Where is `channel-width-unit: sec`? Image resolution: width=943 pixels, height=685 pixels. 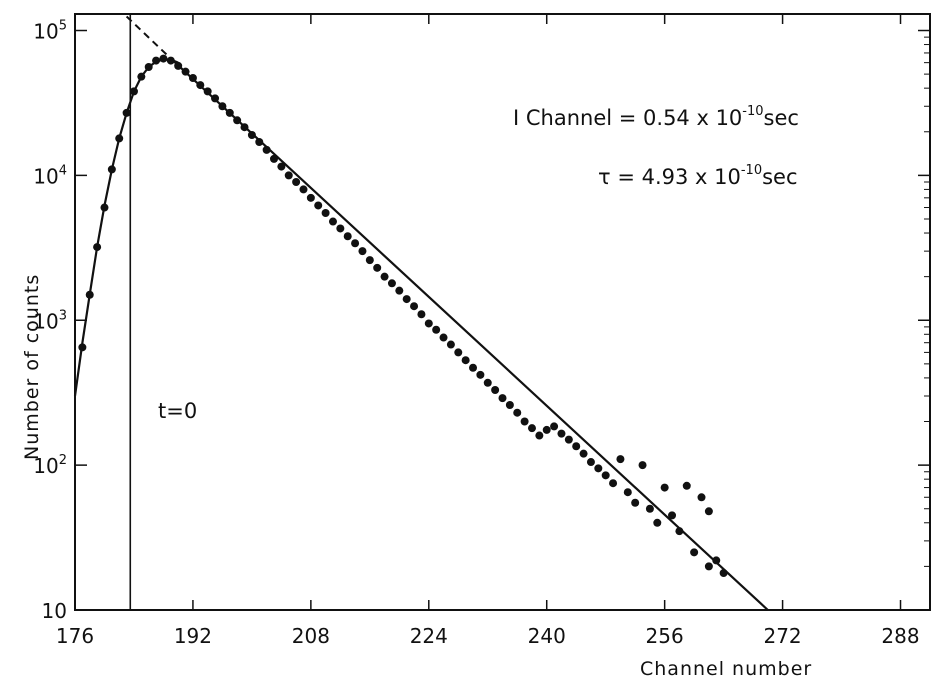
channel-width-unit: sec is located at coordinates (781, 118).